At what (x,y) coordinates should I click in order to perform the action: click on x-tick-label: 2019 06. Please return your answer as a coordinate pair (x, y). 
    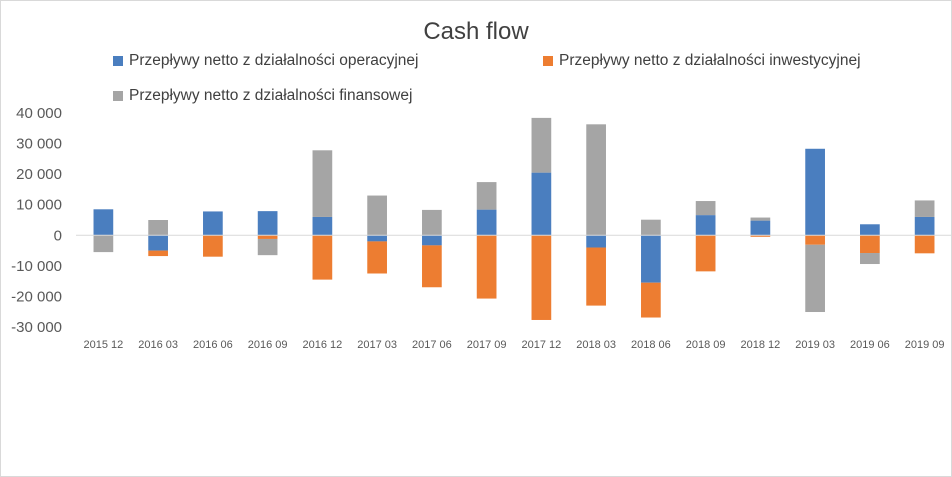
    Looking at the image, I should click on (870, 345).